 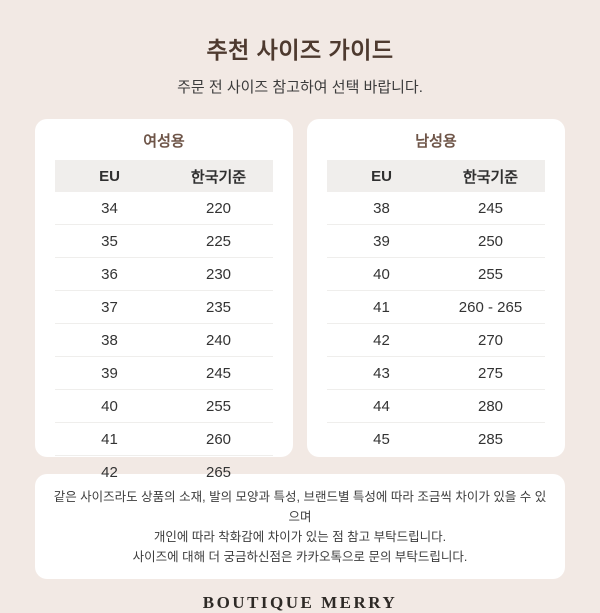 I want to click on table-row: 38 240, so click(x=164, y=340).